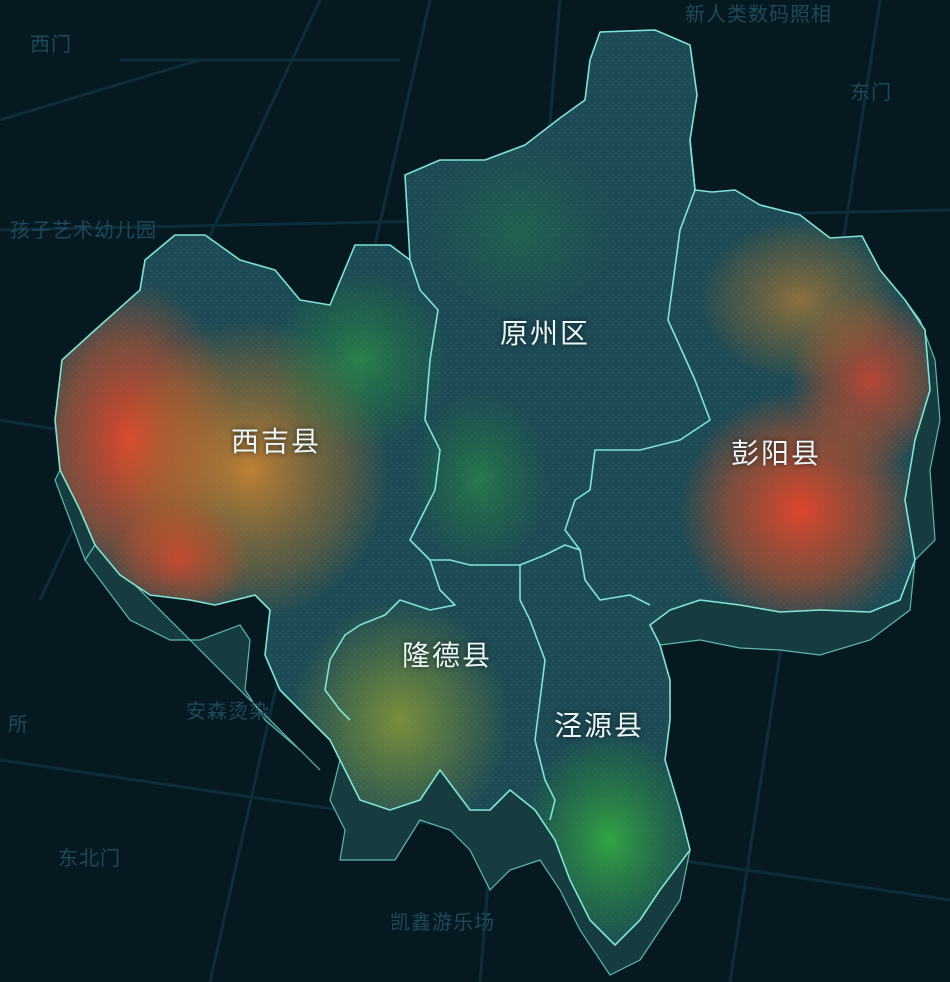  Describe the element at coordinates (776, 453) in the screenshot. I see `district-label-pengyang: 彭阳县` at that location.